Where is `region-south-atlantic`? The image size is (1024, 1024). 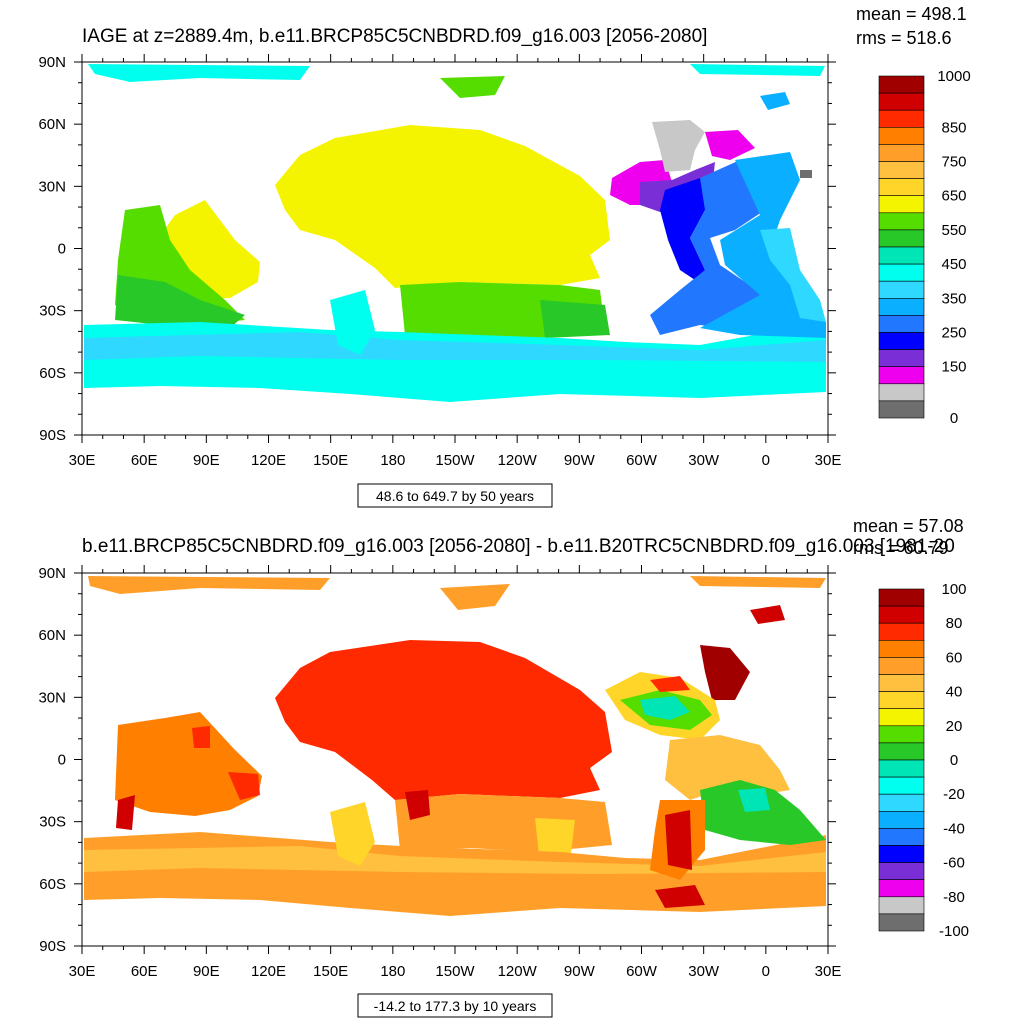 region-south-atlantic is located at coordinates (763, 245).